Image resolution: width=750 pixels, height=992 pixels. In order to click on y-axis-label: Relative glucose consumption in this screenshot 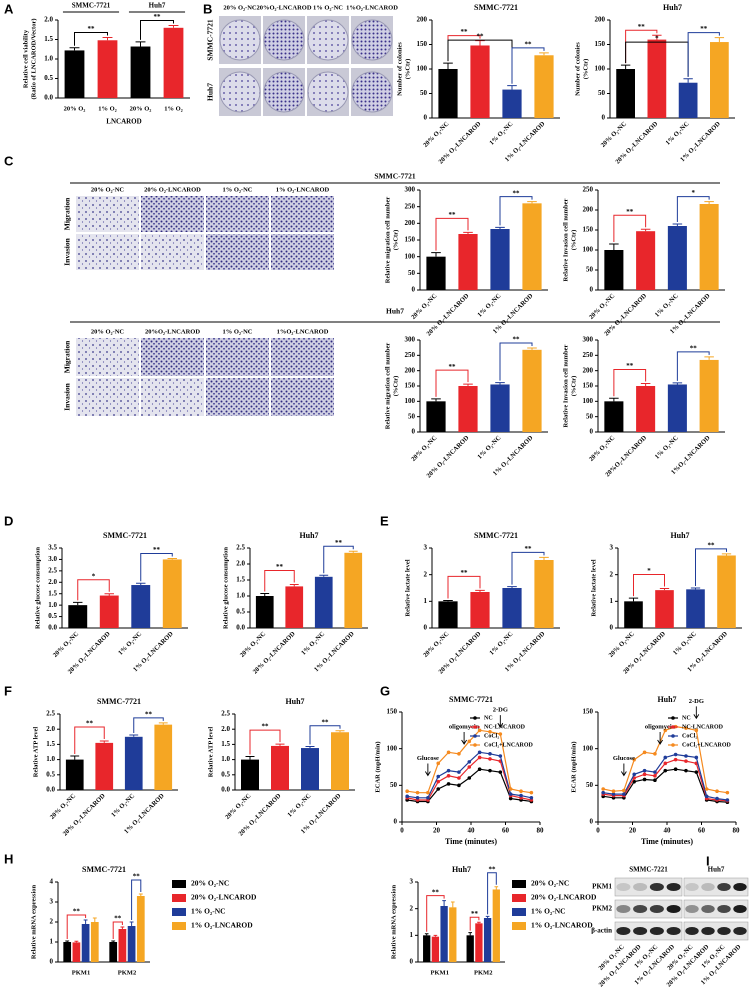, I will do `click(225, 588)`.